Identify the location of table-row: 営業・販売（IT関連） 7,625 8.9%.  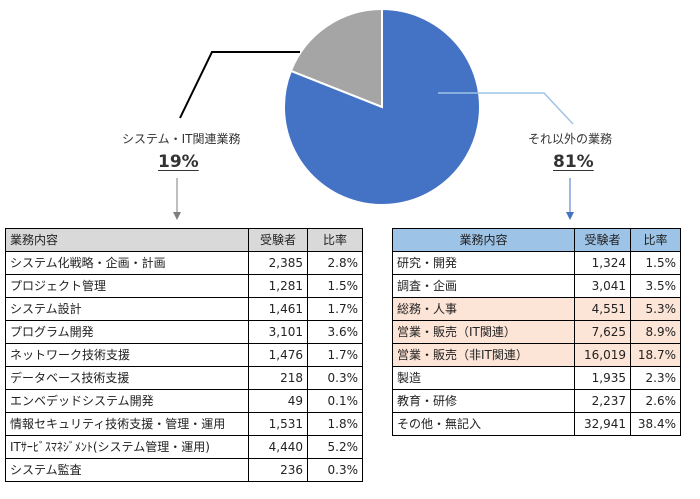
(536, 332).